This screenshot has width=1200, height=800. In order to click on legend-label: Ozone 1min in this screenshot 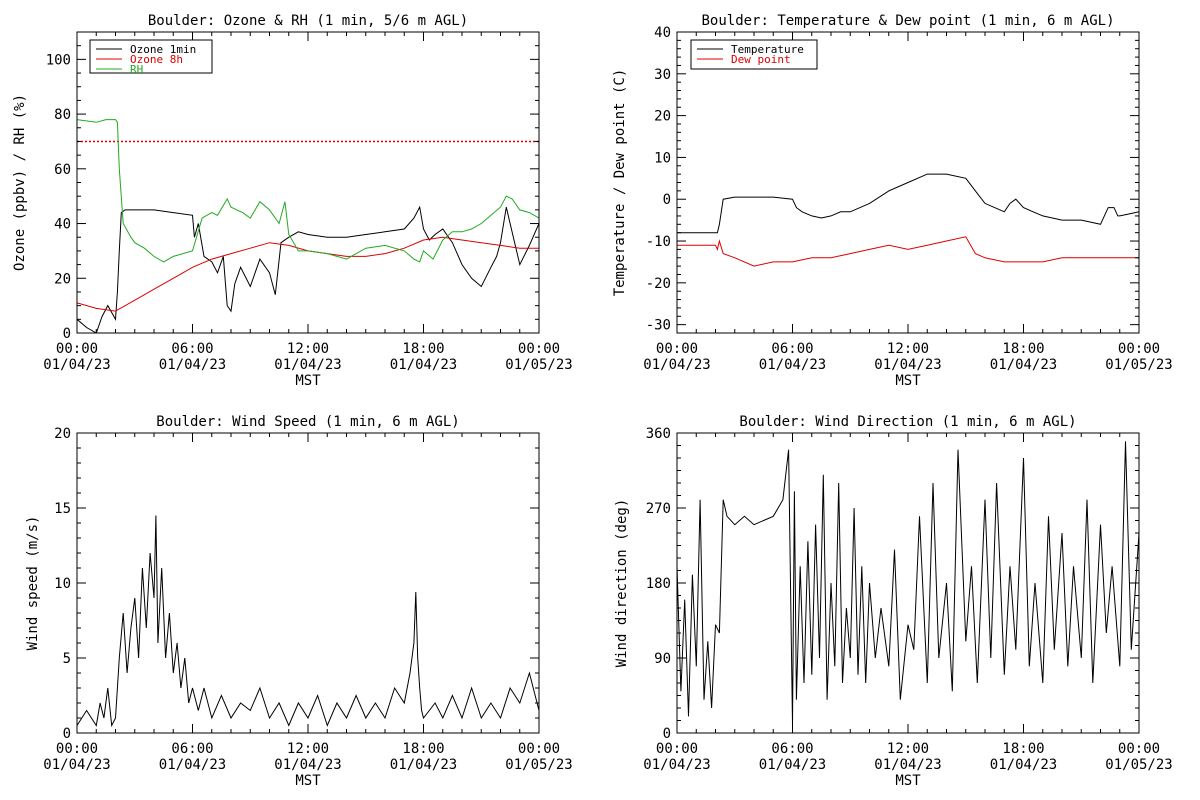, I will do `click(163, 49)`.